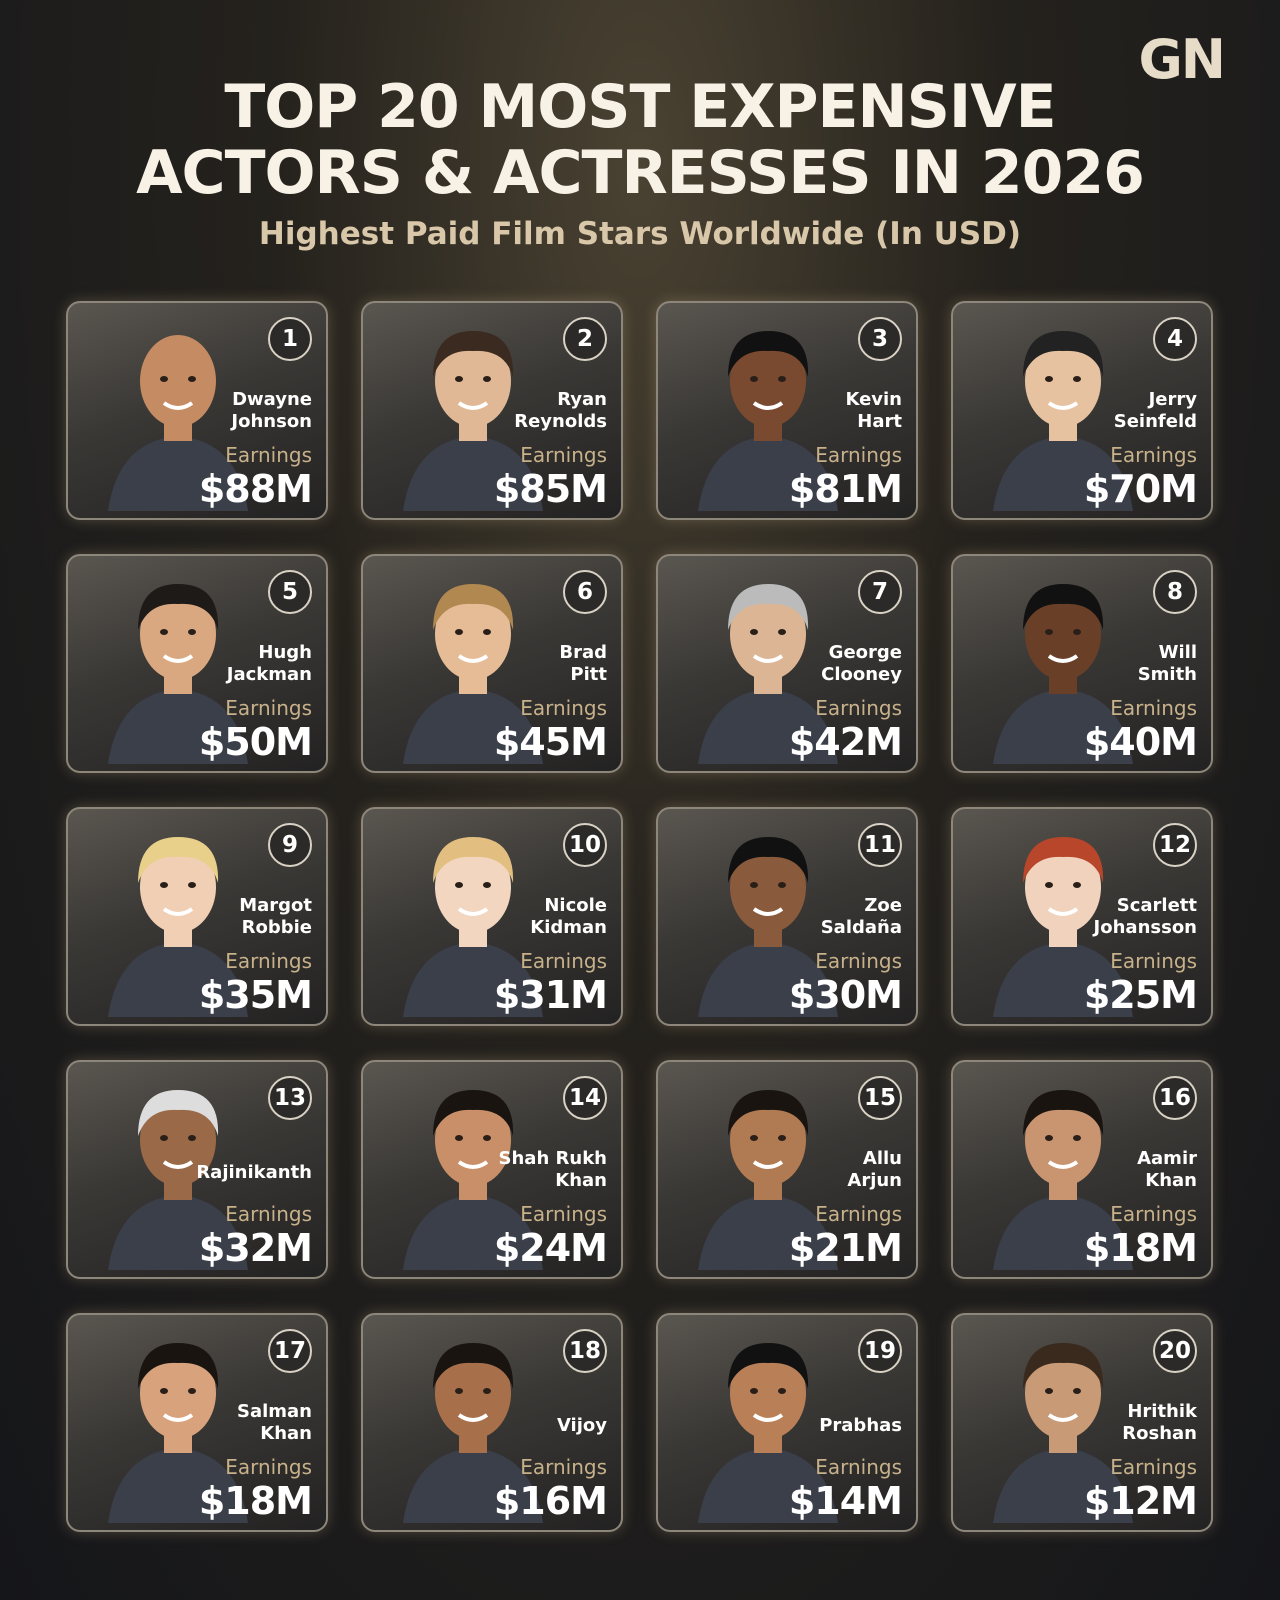 This screenshot has height=1600, width=1280. I want to click on actor-name: Ryan, so click(582, 399).